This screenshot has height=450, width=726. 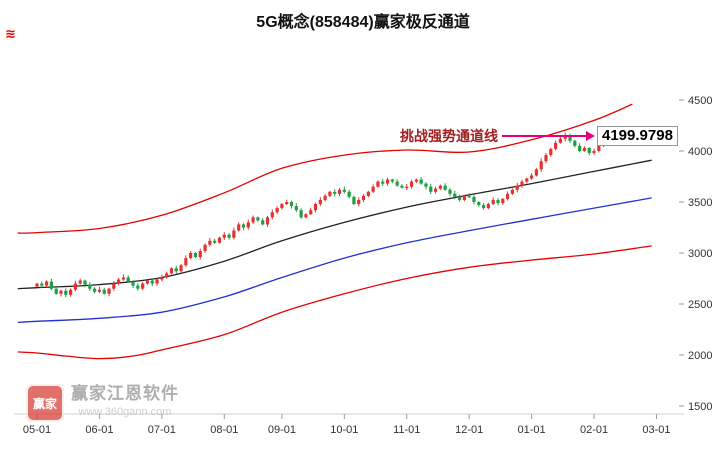 I want to click on y-axis-label: 4500, so click(x=700, y=101).